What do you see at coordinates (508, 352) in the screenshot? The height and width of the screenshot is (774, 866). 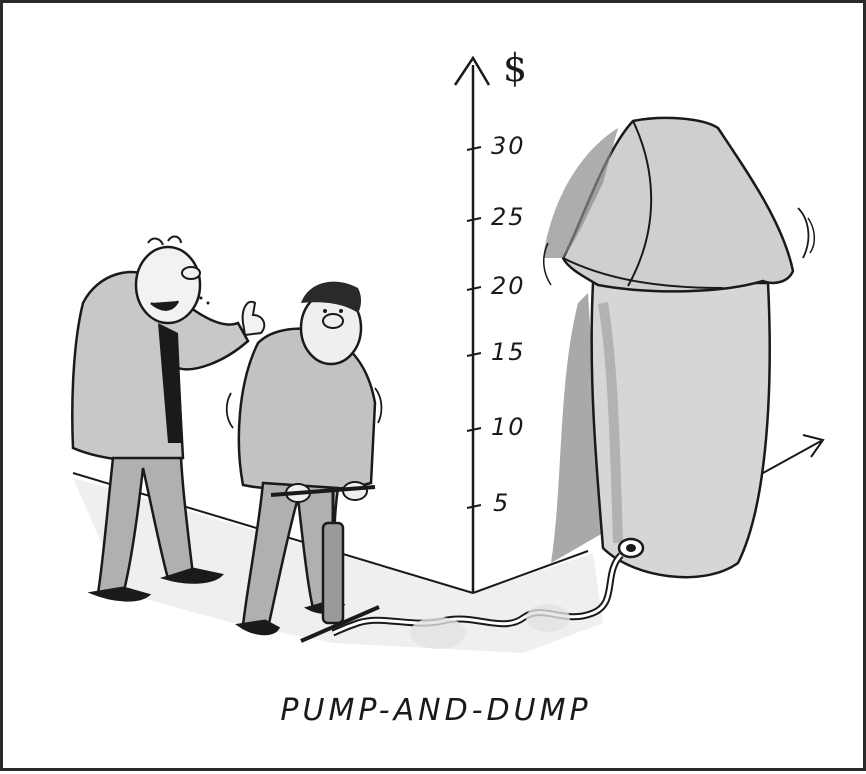 I see `y-tick-15: 15` at bounding box center [508, 352].